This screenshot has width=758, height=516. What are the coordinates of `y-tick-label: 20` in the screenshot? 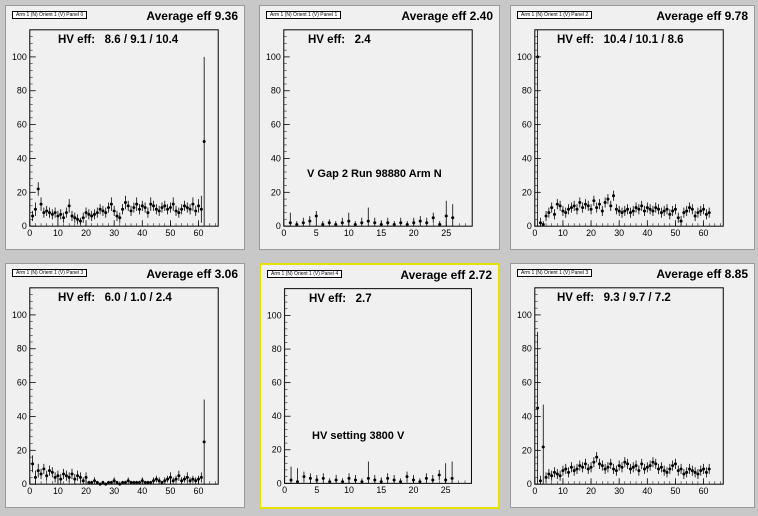 It's located at (22, 450).